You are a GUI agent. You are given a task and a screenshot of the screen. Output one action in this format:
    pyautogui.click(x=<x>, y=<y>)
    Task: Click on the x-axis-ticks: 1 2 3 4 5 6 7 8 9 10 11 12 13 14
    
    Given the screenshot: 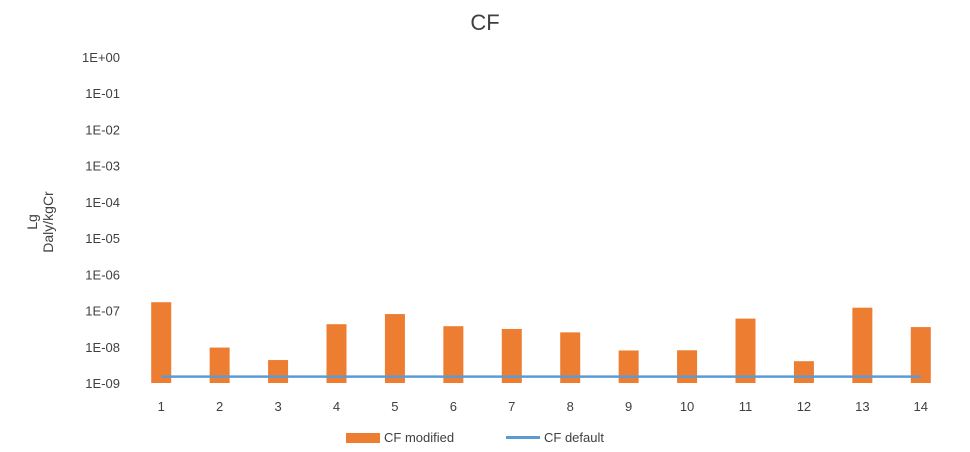 What is the action you would take?
    pyautogui.click(x=543, y=406)
    